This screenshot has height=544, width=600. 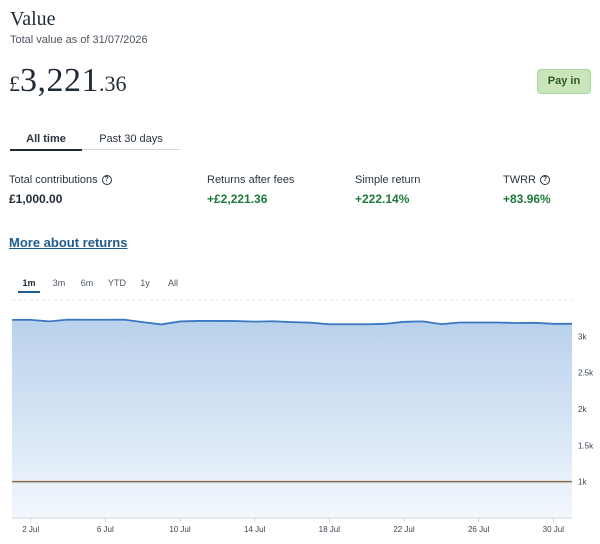 What do you see at coordinates (105, 529) in the screenshot?
I see `x-tick-label: 6 Jul` at bounding box center [105, 529].